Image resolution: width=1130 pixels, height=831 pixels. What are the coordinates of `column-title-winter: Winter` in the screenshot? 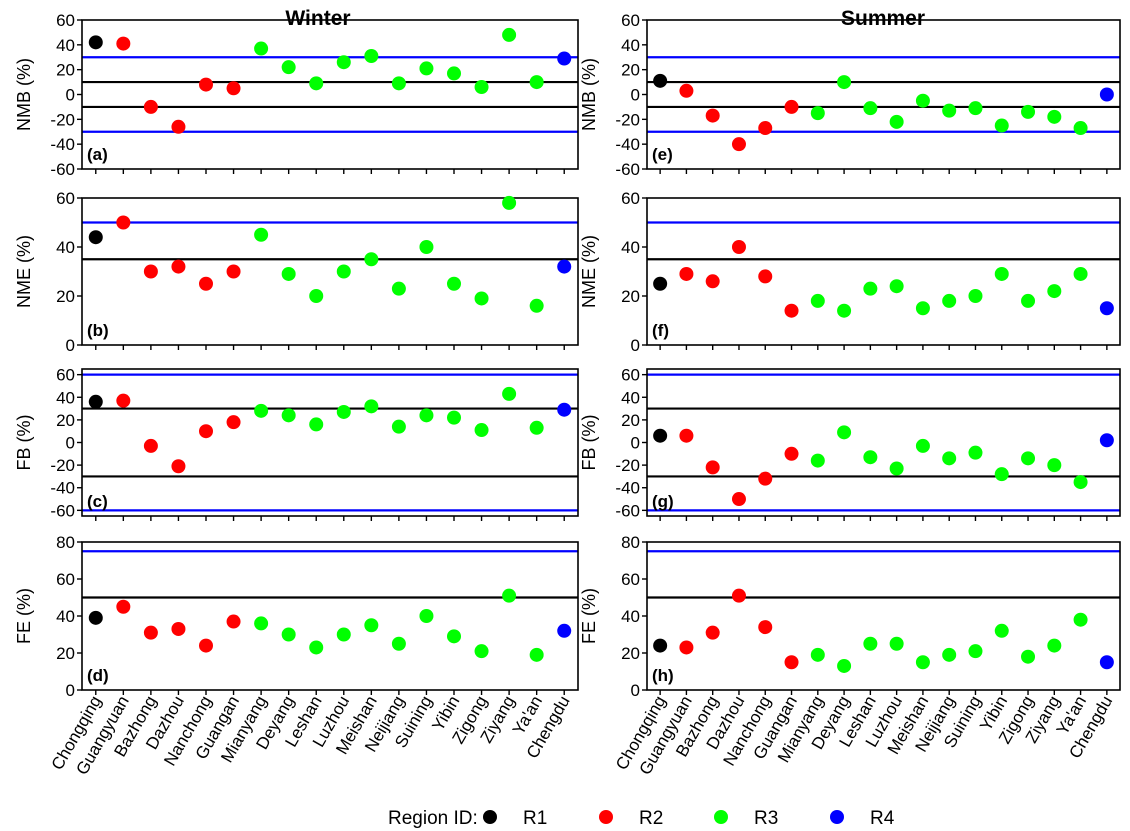 It's located at (317, 18).